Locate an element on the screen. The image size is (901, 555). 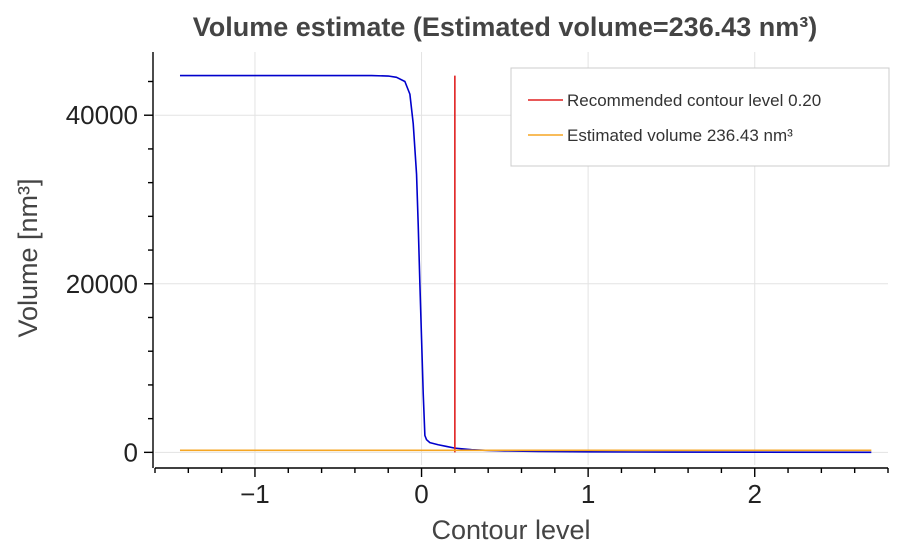
x-tick-label: −1 is located at coordinates (255, 494).